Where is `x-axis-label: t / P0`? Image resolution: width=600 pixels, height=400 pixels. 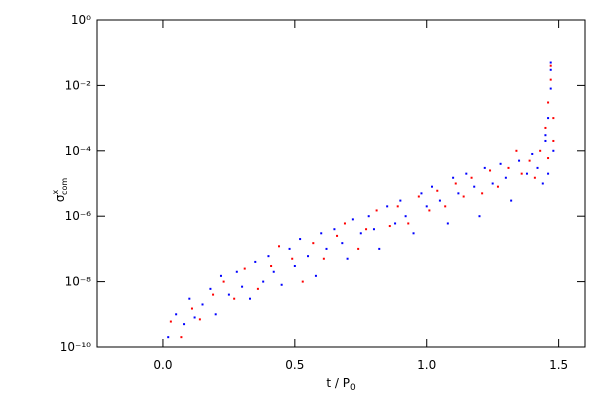 x-axis-label: t / P0 is located at coordinates (341, 384).